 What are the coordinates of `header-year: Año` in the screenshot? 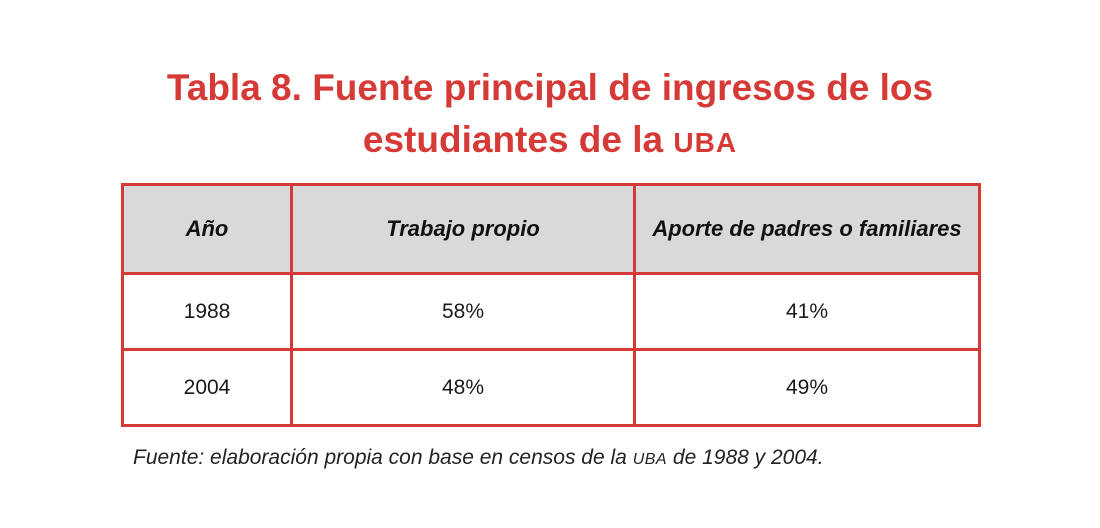 It's located at (207, 229).